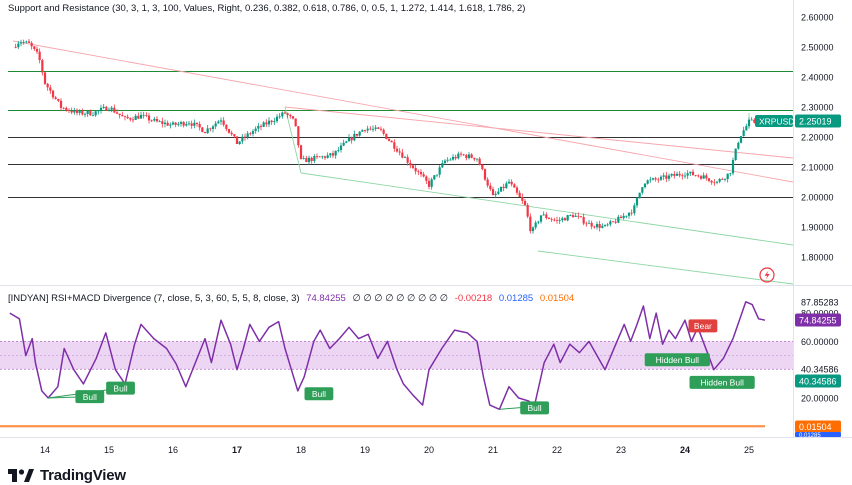 The image size is (852, 485). What do you see at coordinates (767, 275) in the screenshot?
I see `lightning-icon` at bounding box center [767, 275].